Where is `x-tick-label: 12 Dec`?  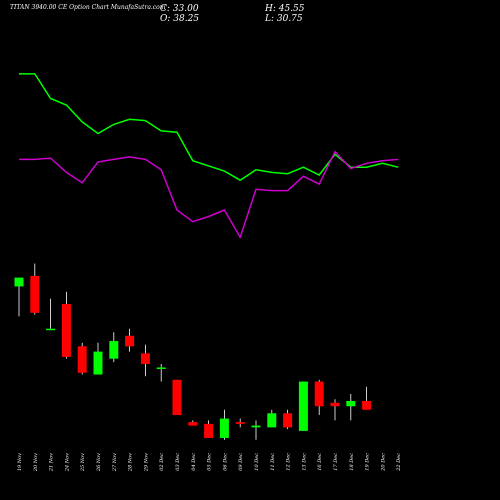 x-tick-label: 12 Dec is located at coordinates (289, 462).